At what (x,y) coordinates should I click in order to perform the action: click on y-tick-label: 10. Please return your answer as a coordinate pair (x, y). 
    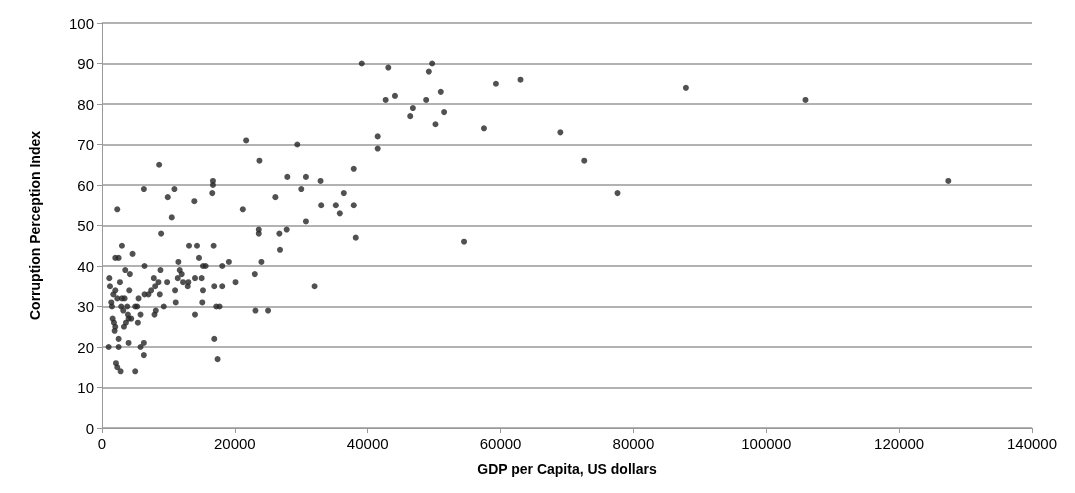
    Looking at the image, I should click on (85, 387).